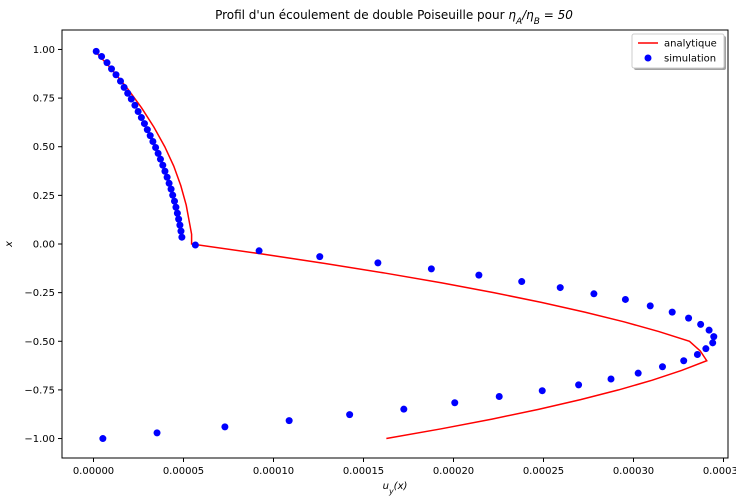  I want to click on y-axis-ticks: −1.00 −0.75 −0.50 −0.25 0.00 0.25 0.50 0.75 1.00, so click(43, 245).